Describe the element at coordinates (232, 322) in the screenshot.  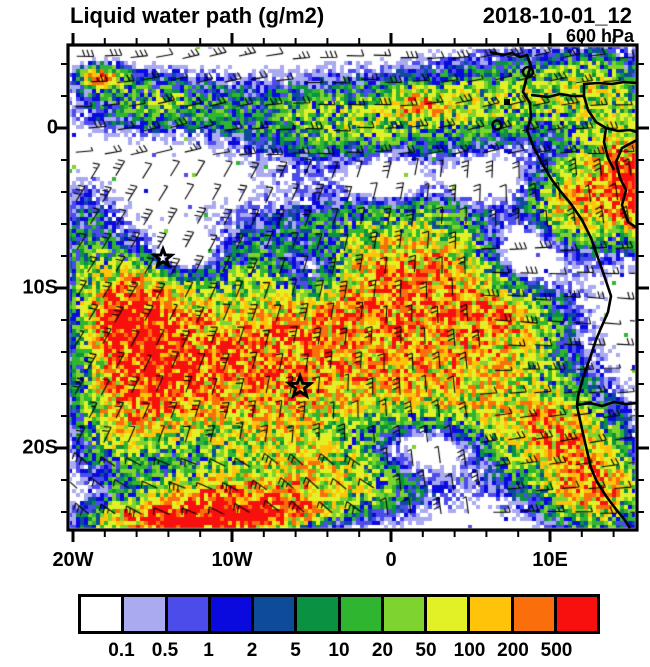
I see `star-markers-layer` at that location.